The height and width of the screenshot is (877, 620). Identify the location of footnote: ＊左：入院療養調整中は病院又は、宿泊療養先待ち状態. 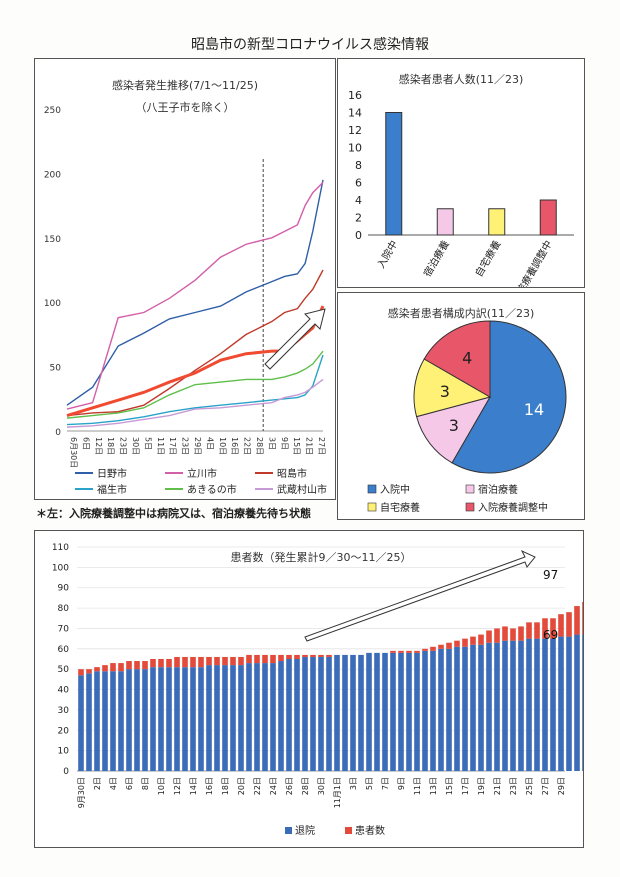
(173, 513).